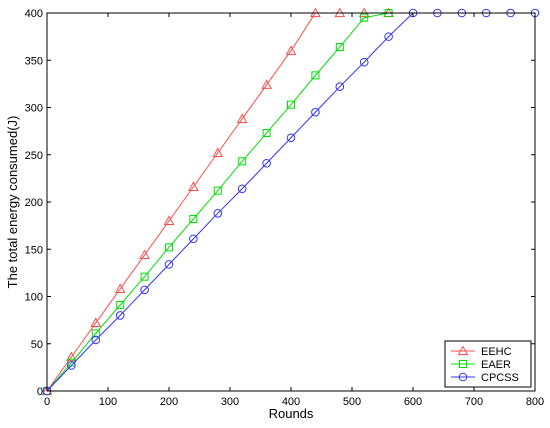  What do you see at coordinates (40, 392) in the screenshot?
I see `y-tick-label: 0` at bounding box center [40, 392].